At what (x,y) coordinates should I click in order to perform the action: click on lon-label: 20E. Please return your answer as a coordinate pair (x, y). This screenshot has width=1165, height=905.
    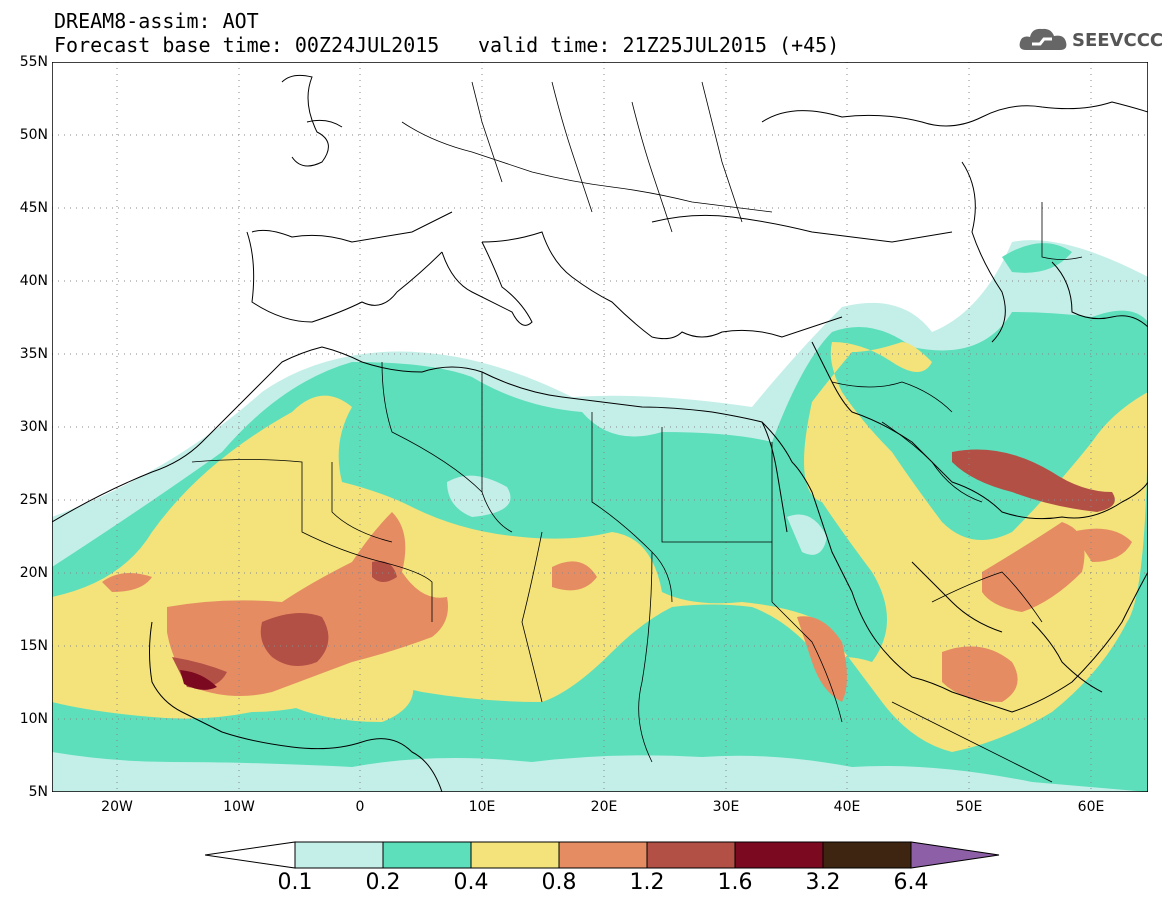
    Looking at the image, I should click on (604, 807).